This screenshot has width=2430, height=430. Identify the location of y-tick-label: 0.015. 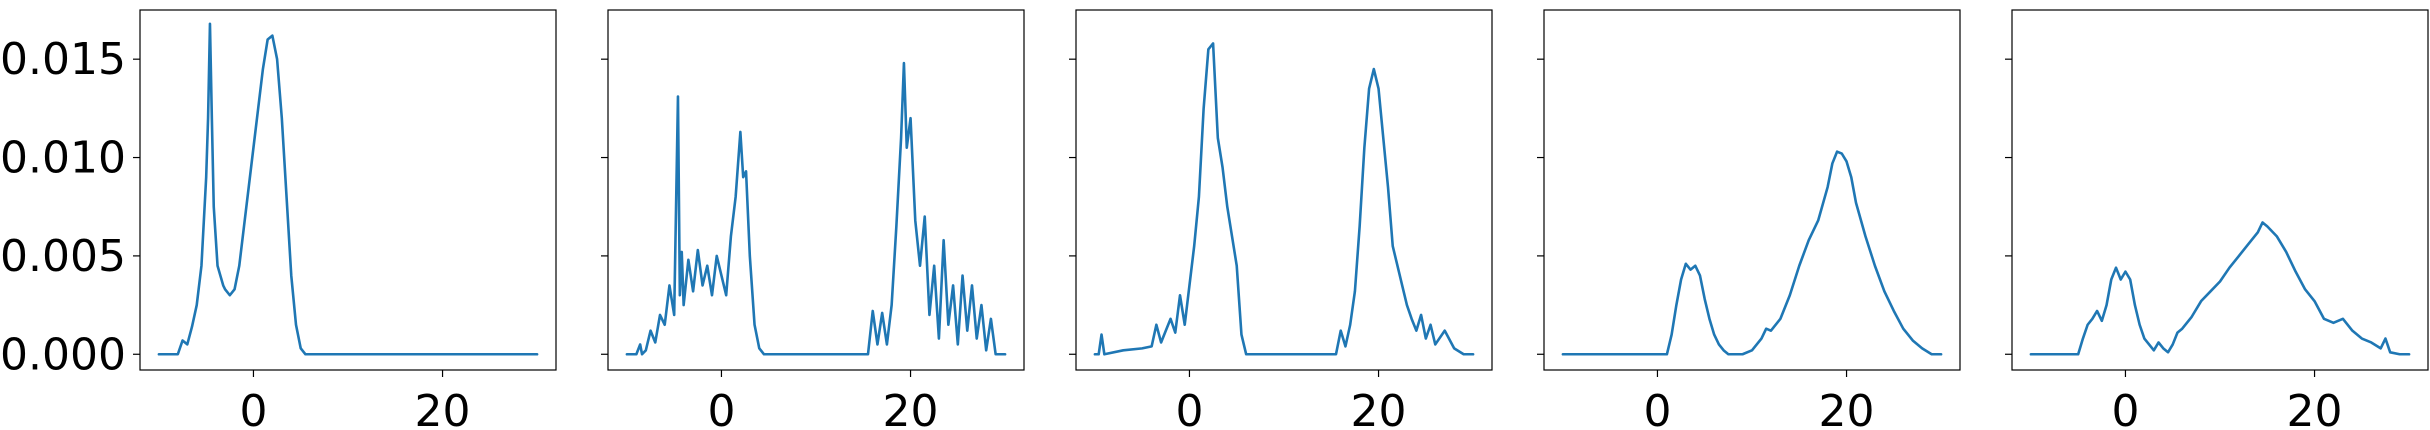
(63, 59).